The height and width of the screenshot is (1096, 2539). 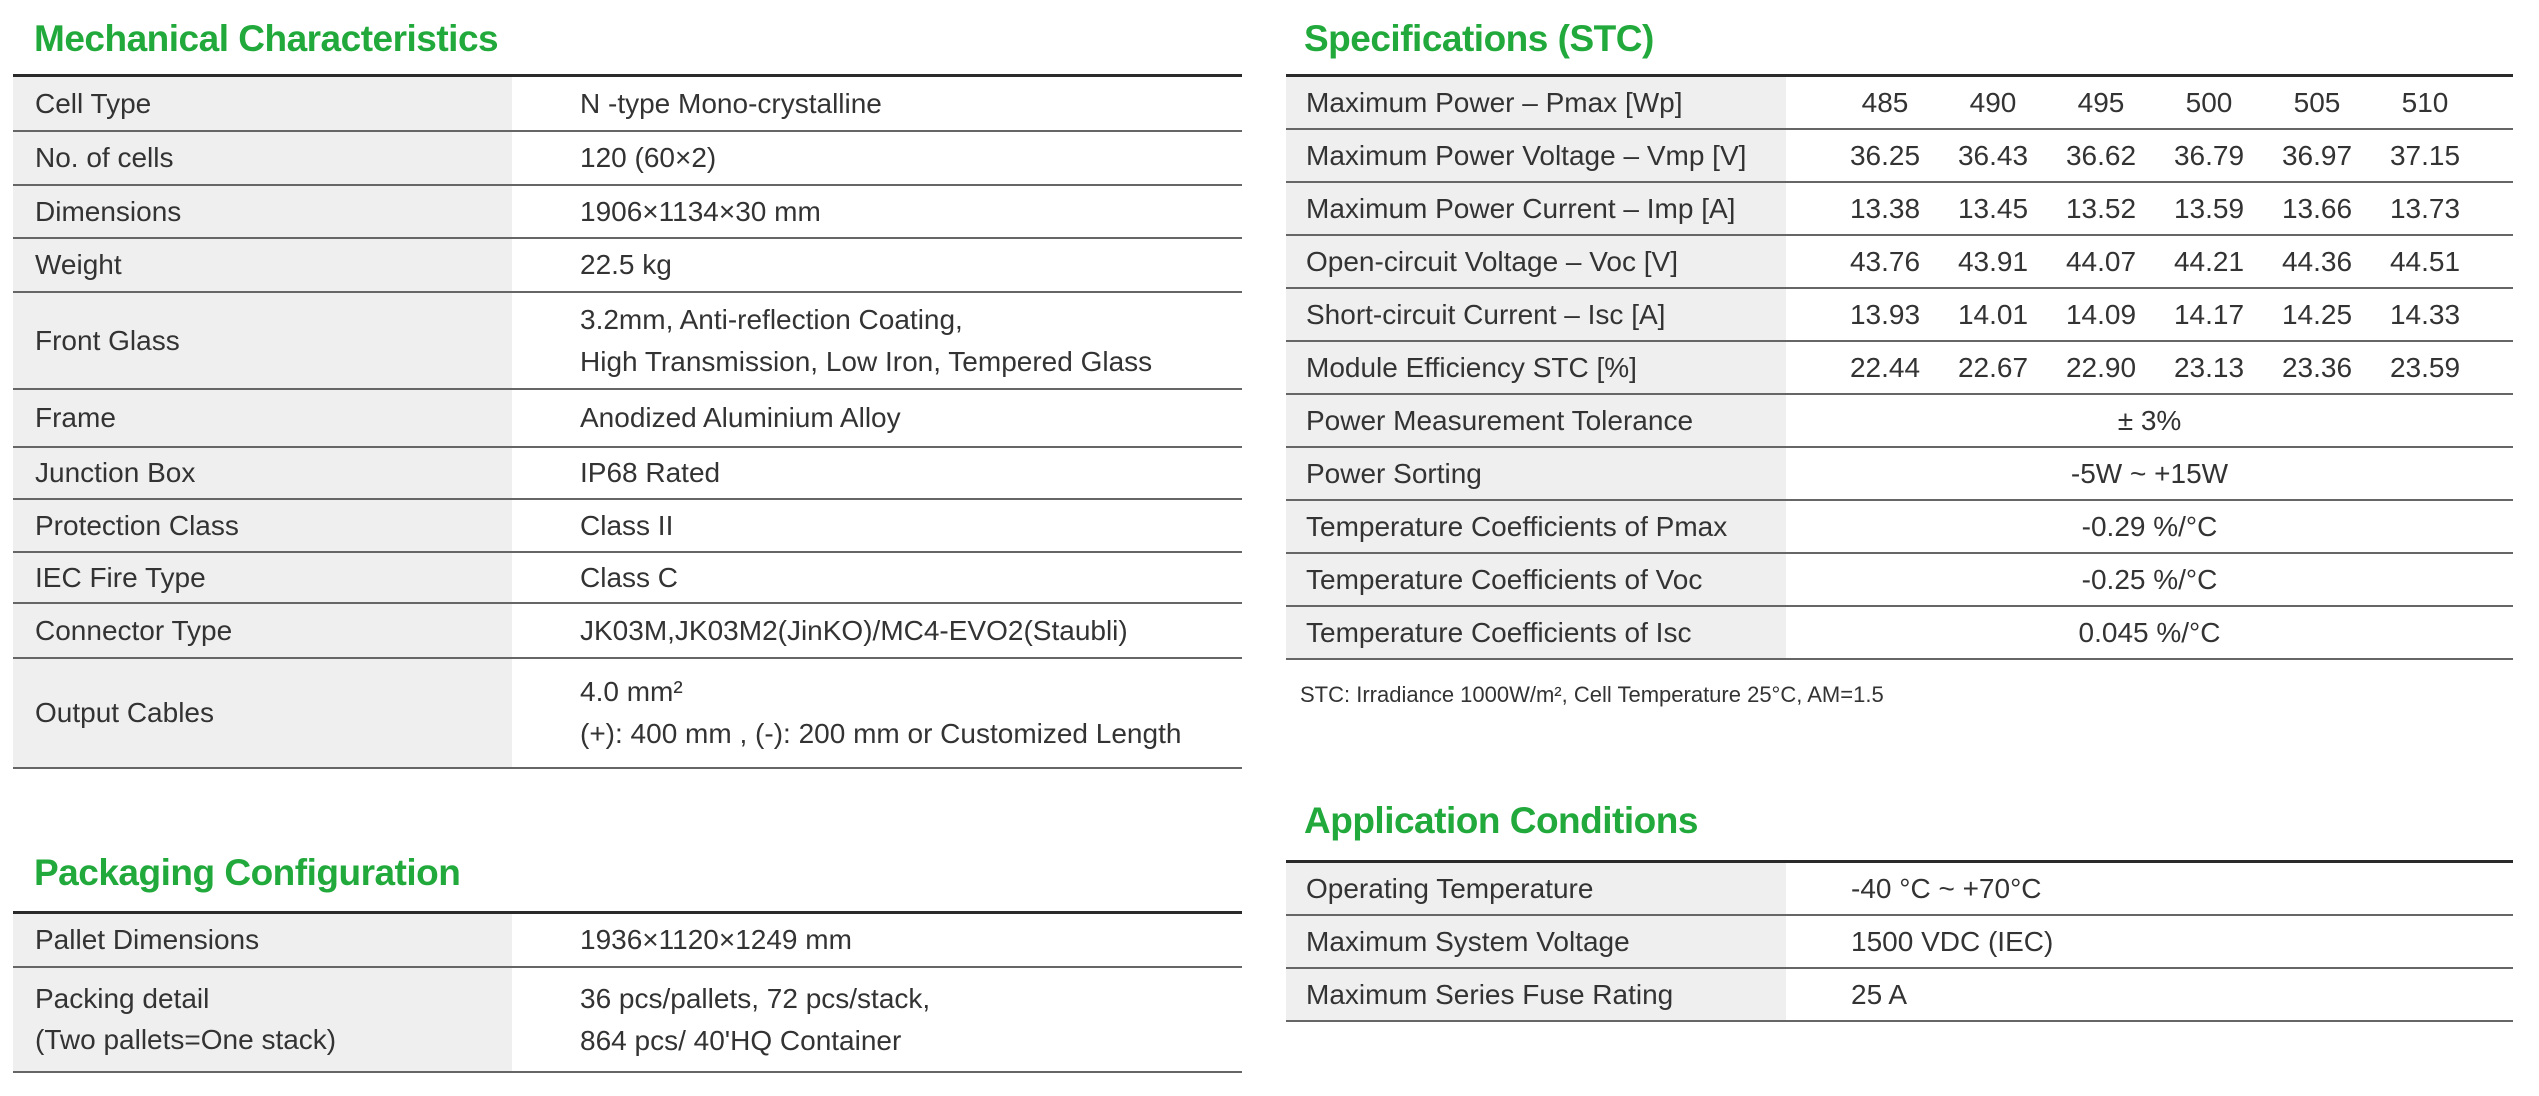 I want to click on value-text: -40 °C ~ +70°C, so click(x=1946, y=888).